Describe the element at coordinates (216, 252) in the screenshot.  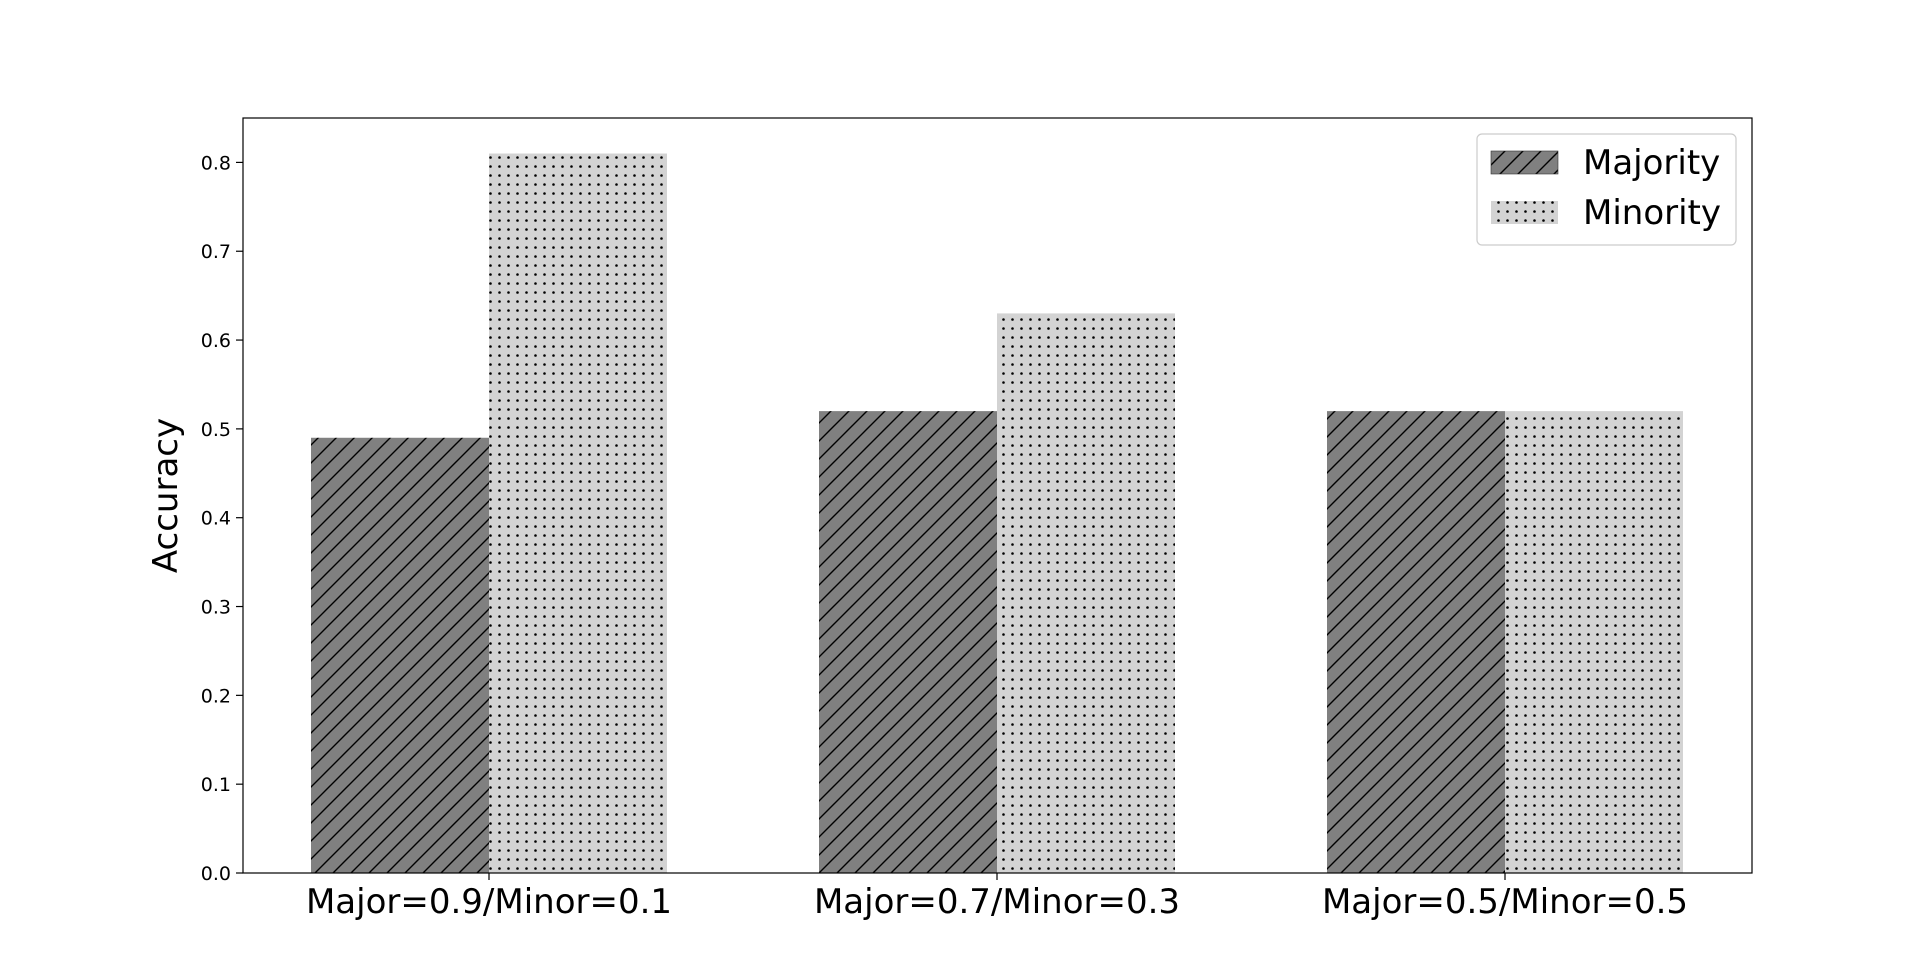
I see `y-tick-label: 0.7` at that location.